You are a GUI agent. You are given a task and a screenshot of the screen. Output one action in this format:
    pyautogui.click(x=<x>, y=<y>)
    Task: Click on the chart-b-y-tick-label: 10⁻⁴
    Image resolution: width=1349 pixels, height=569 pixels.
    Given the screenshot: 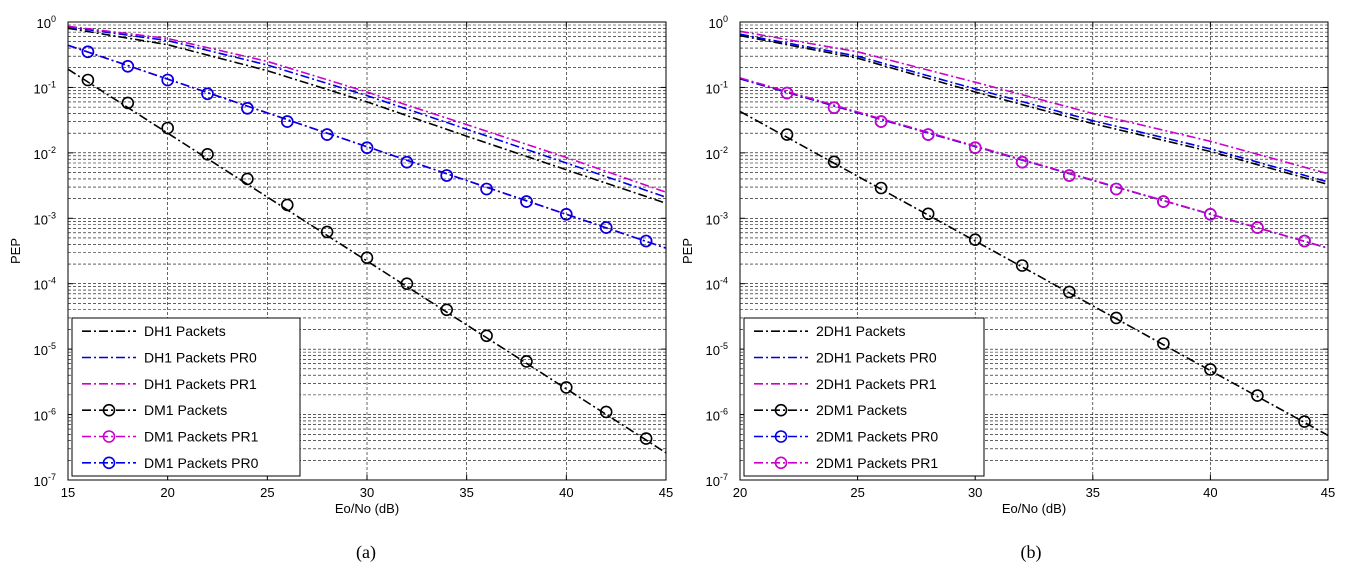 What is the action you would take?
    pyautogui.click(x=717, y=284)
    